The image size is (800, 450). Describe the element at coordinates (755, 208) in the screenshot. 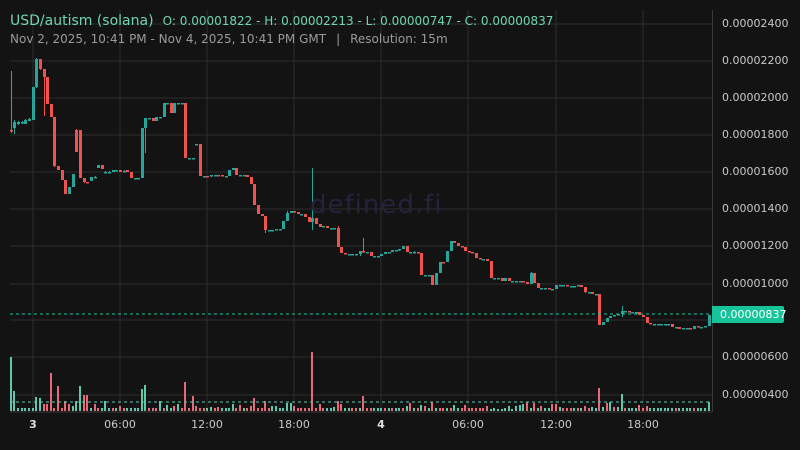

I see `price-tick-label: 0.00001400` at that location.